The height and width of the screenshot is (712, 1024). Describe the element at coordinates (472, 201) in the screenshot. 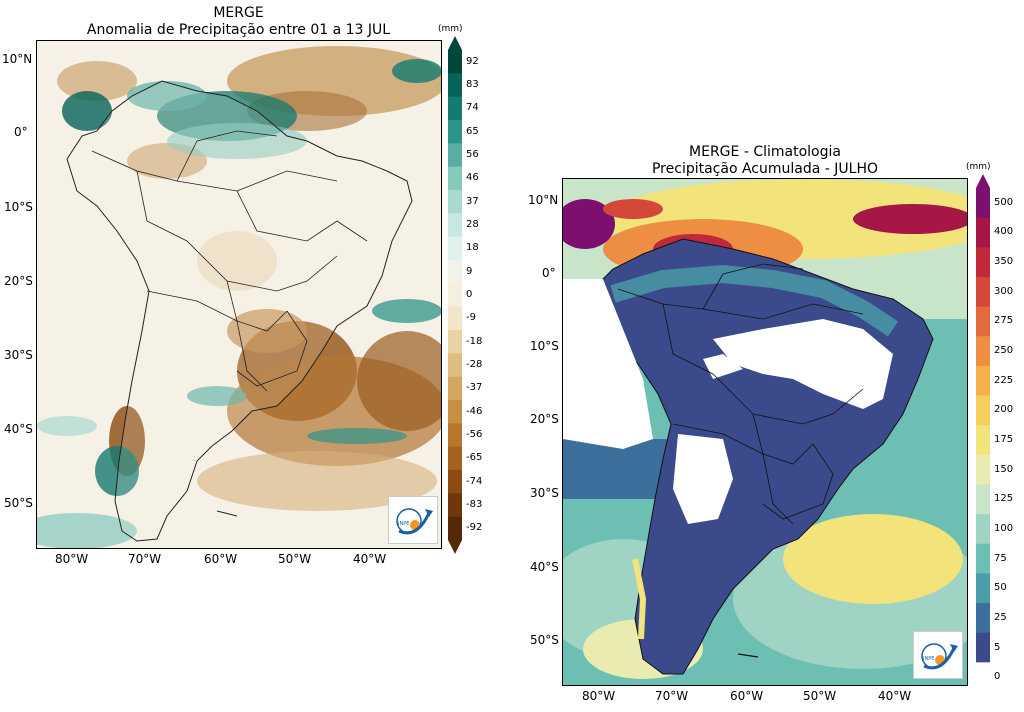

I see `colorbar-tick-label: 37` at that location.